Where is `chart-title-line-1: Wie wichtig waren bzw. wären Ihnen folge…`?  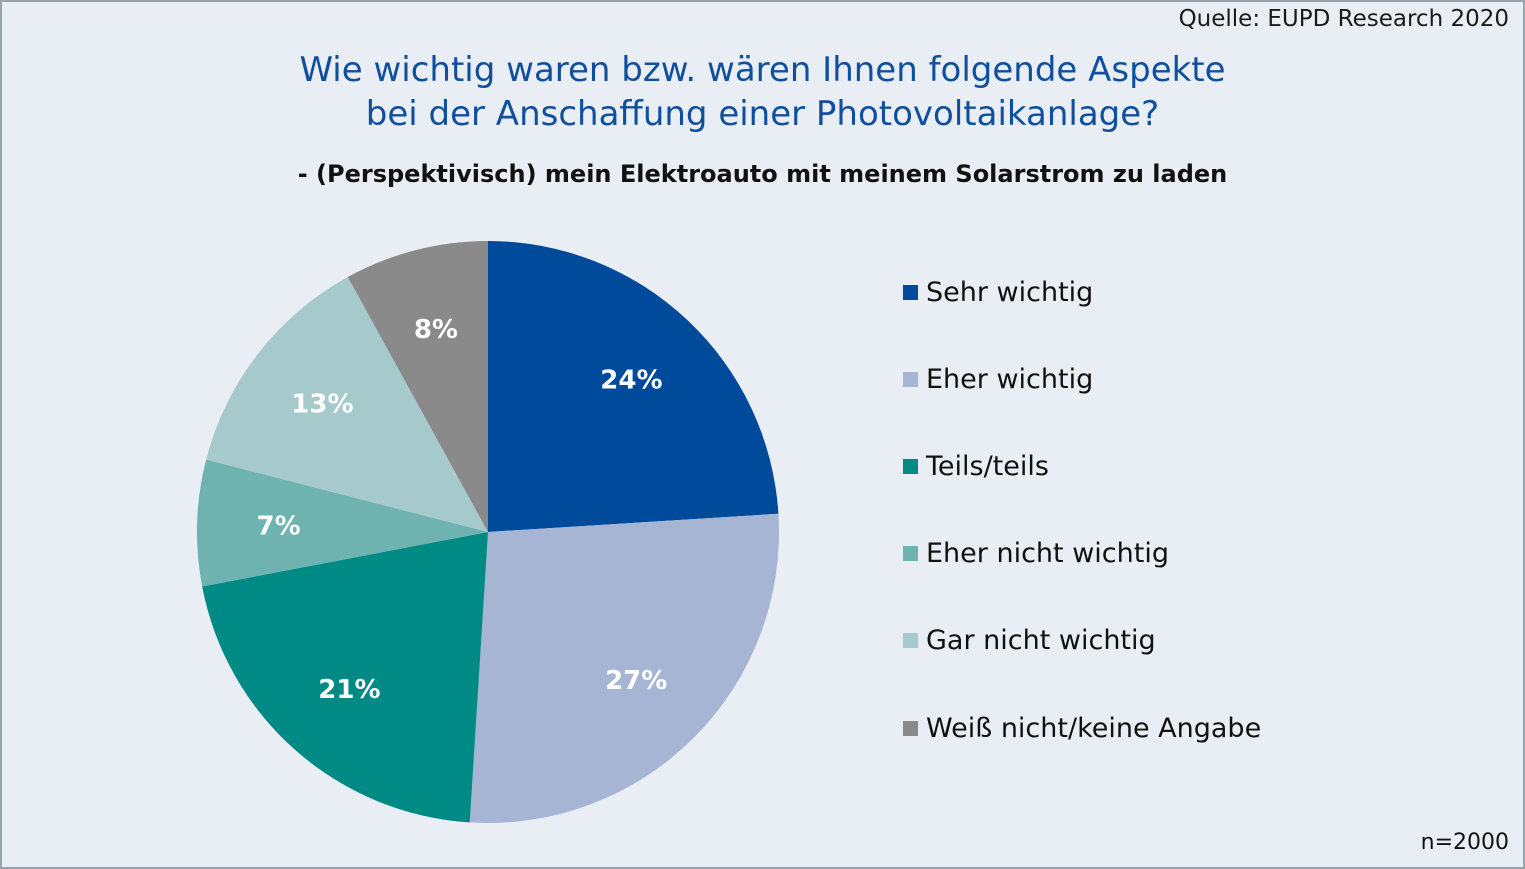 chart-title-line-1: Wie wichtig waren bzw. wären Ihnen folge… is located at coordinates (762, 70).